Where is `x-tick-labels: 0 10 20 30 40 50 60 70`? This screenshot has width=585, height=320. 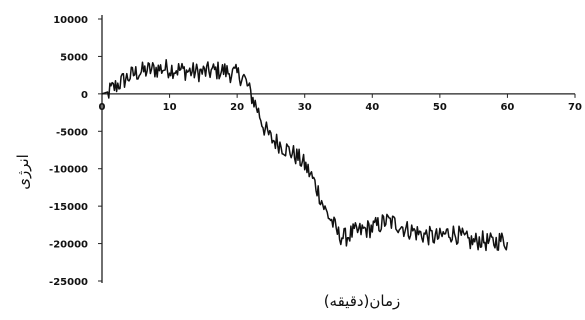
x-tick-labels: 0 10 20 30 40 50 60 70 is located at coordinates (340, 103).